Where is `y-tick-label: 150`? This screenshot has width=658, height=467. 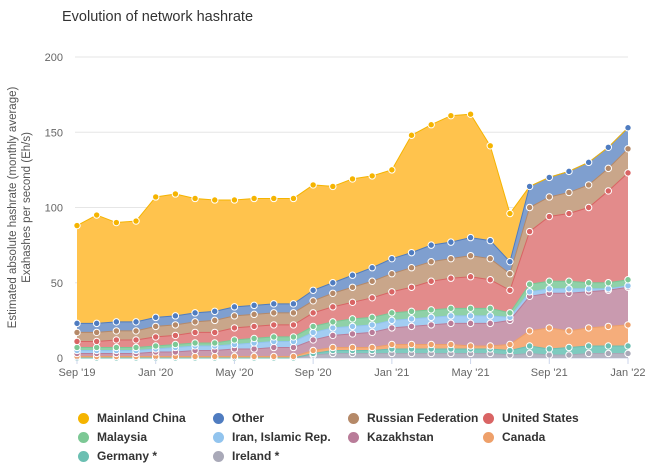
y-tick-label: 150 is located at coordinates (54, 133).